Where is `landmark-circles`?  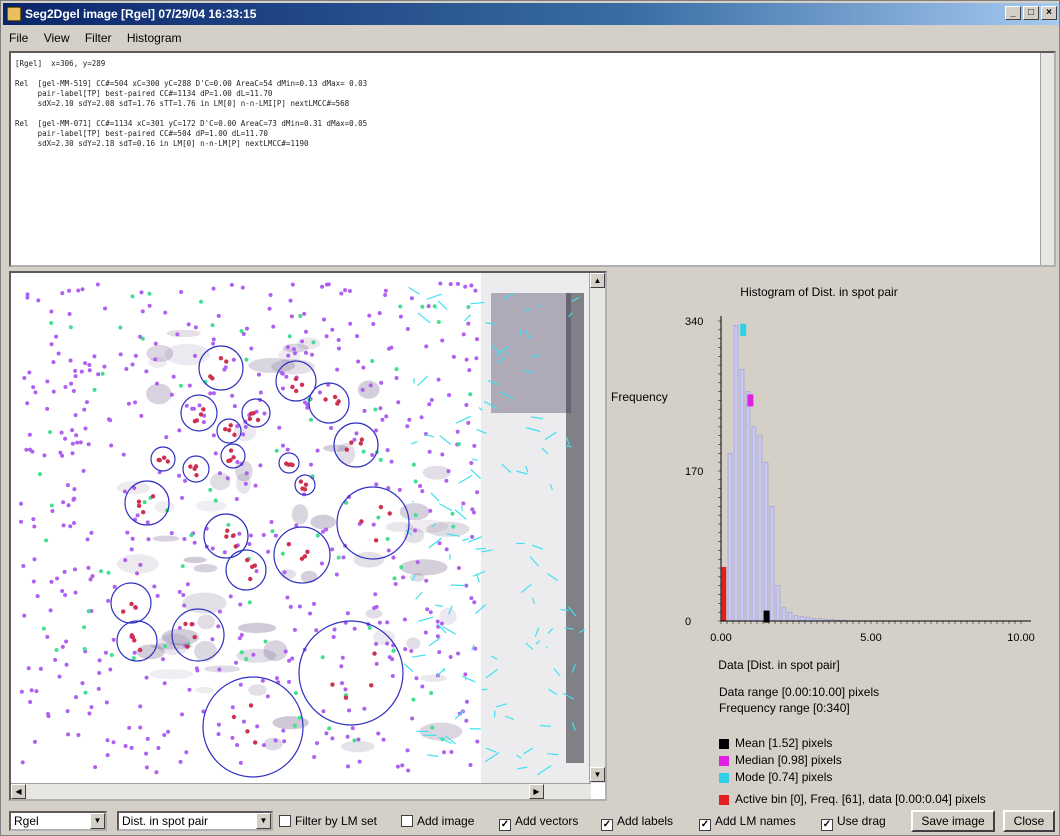 landmark-circles is located at coordinates (260, 561).